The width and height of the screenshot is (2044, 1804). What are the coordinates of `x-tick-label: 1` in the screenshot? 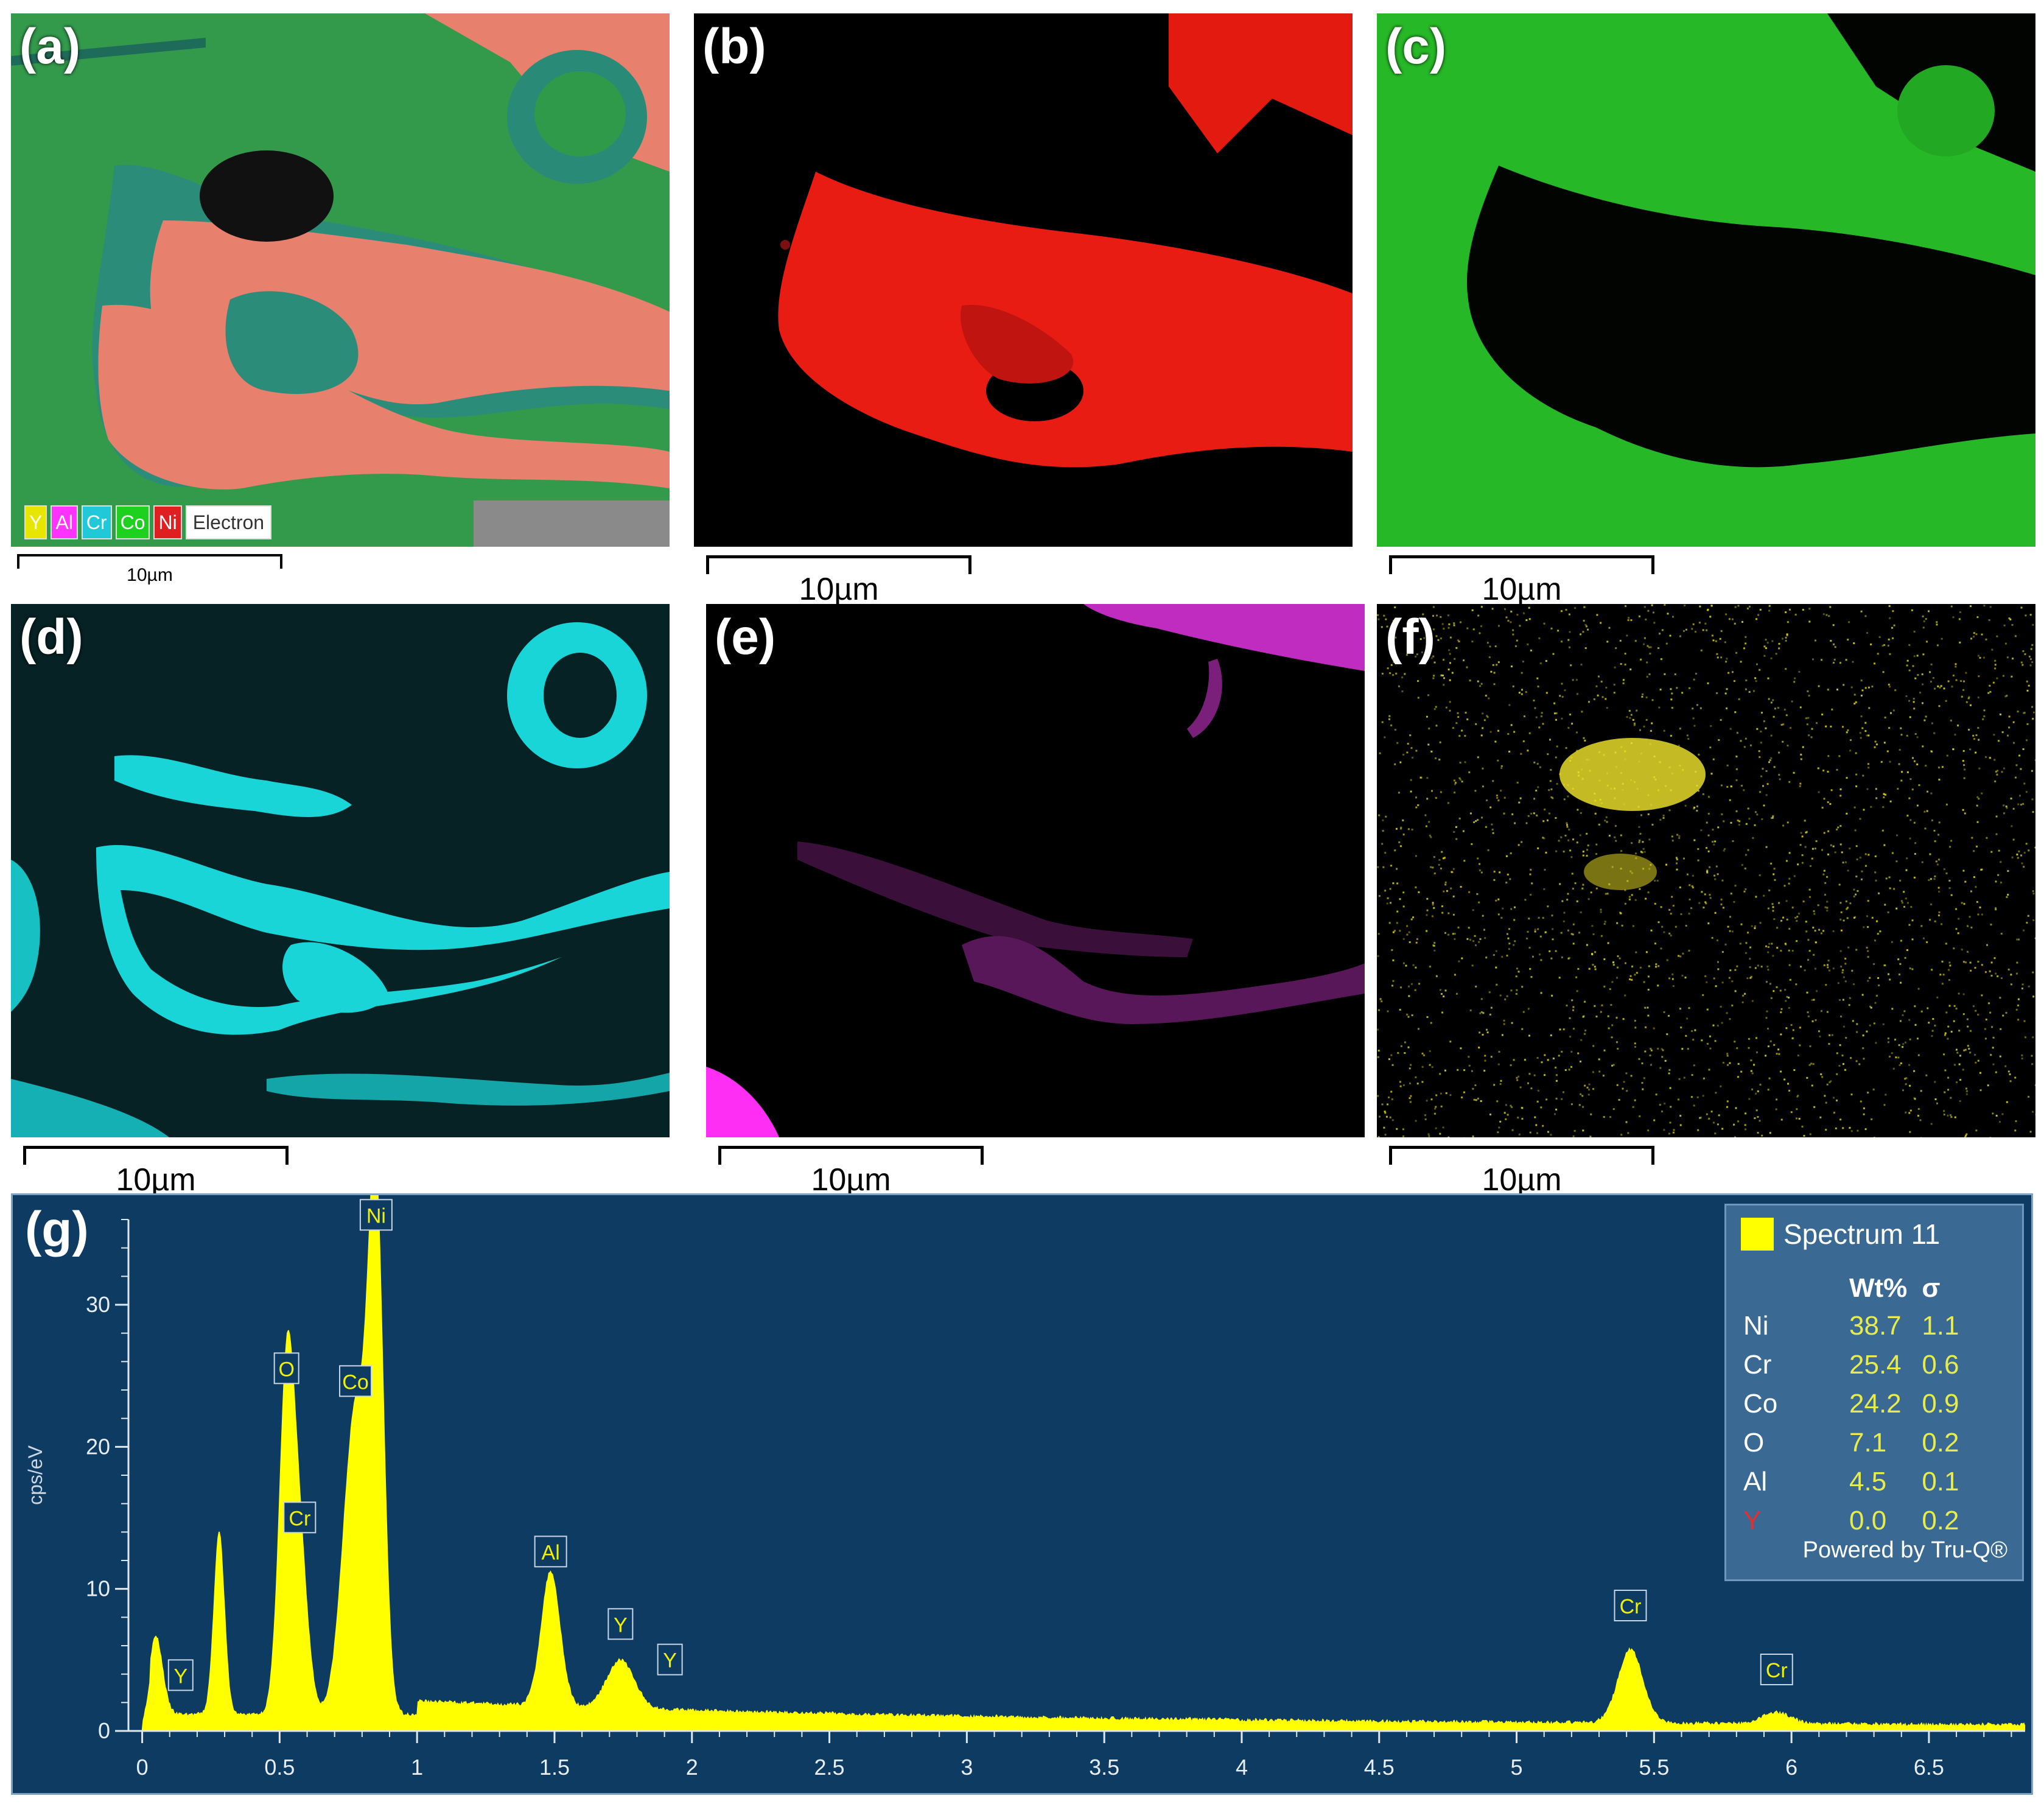 It's located at (417, 1767).